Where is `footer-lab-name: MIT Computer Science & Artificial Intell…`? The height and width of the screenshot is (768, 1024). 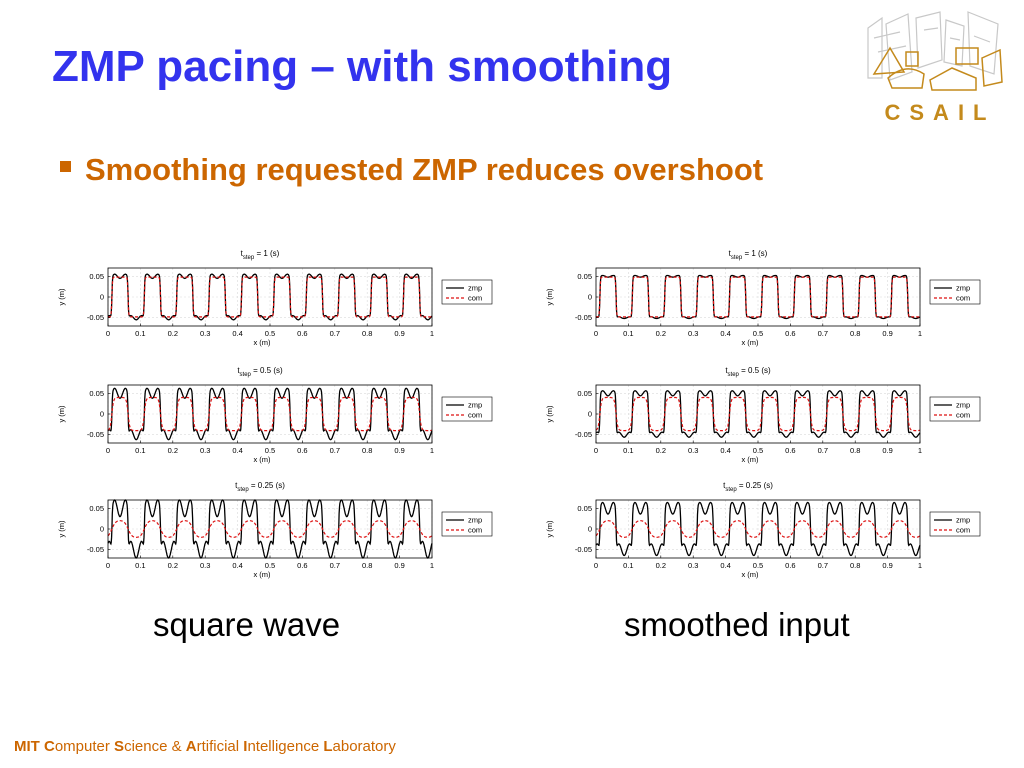
footer-lab-name: MIT Computer Science & Artificial Intell… is located at coordinates (205, 746).